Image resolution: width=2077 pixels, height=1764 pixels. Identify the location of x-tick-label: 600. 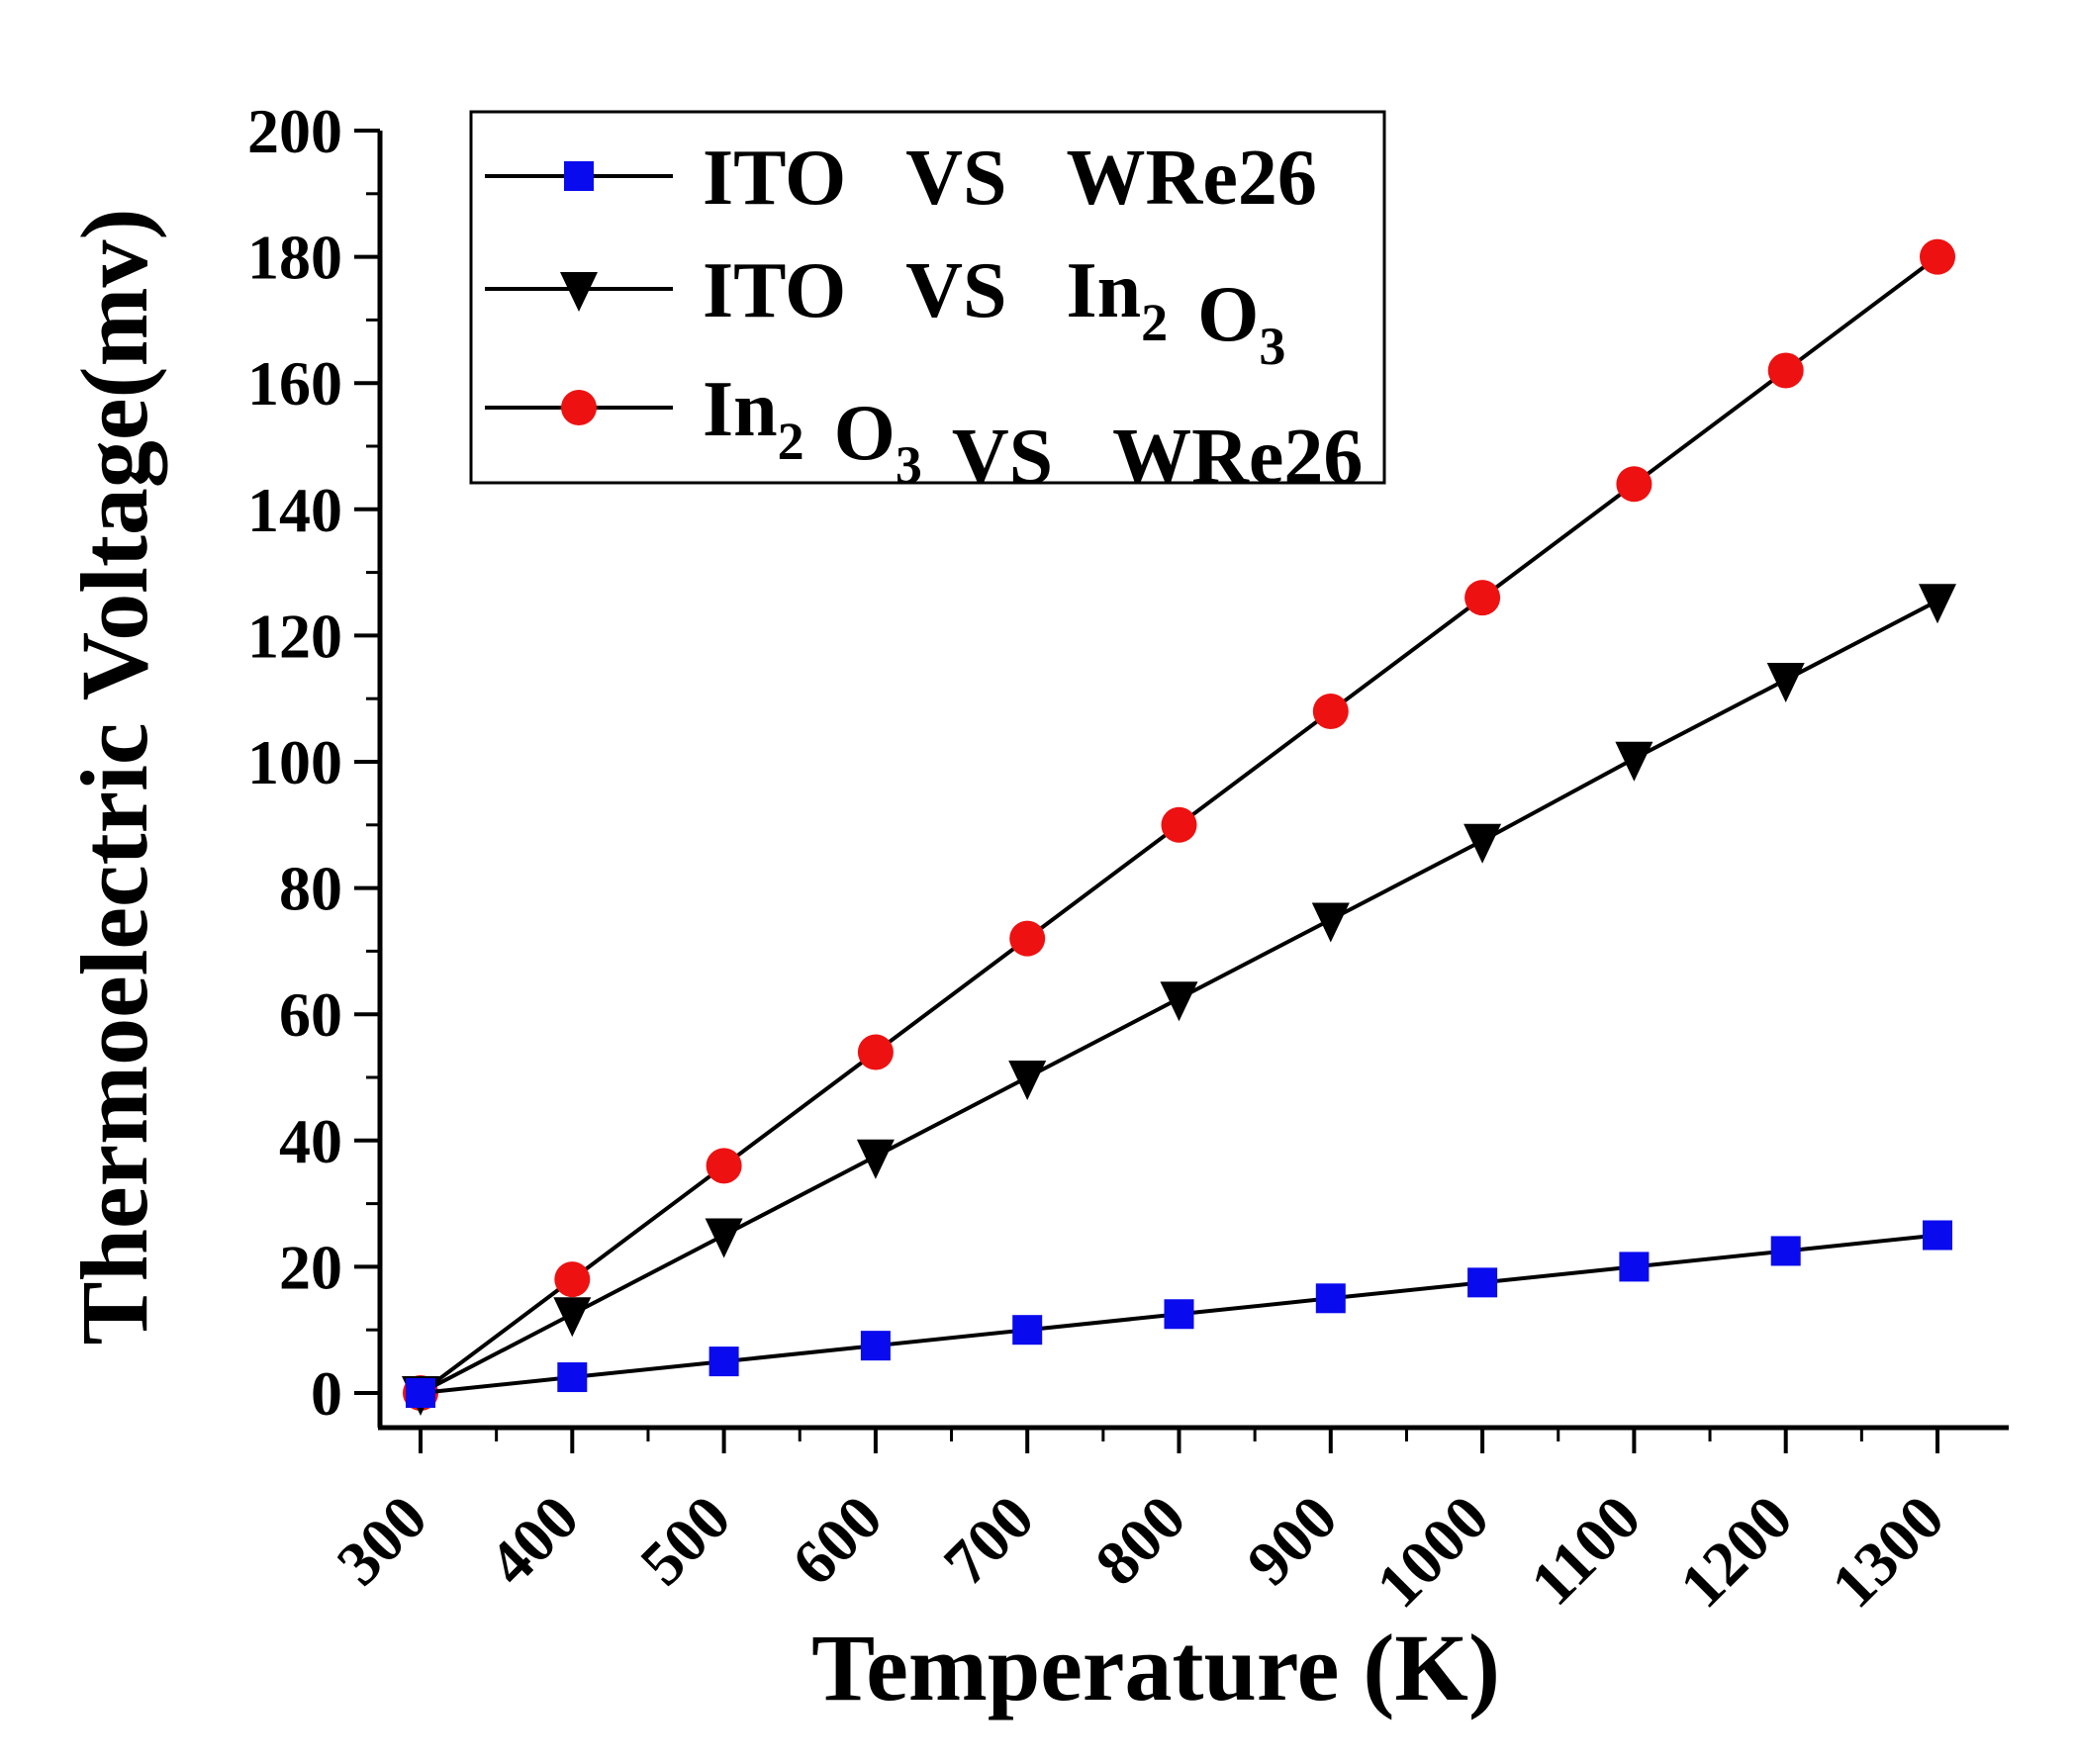
(837, 1540).